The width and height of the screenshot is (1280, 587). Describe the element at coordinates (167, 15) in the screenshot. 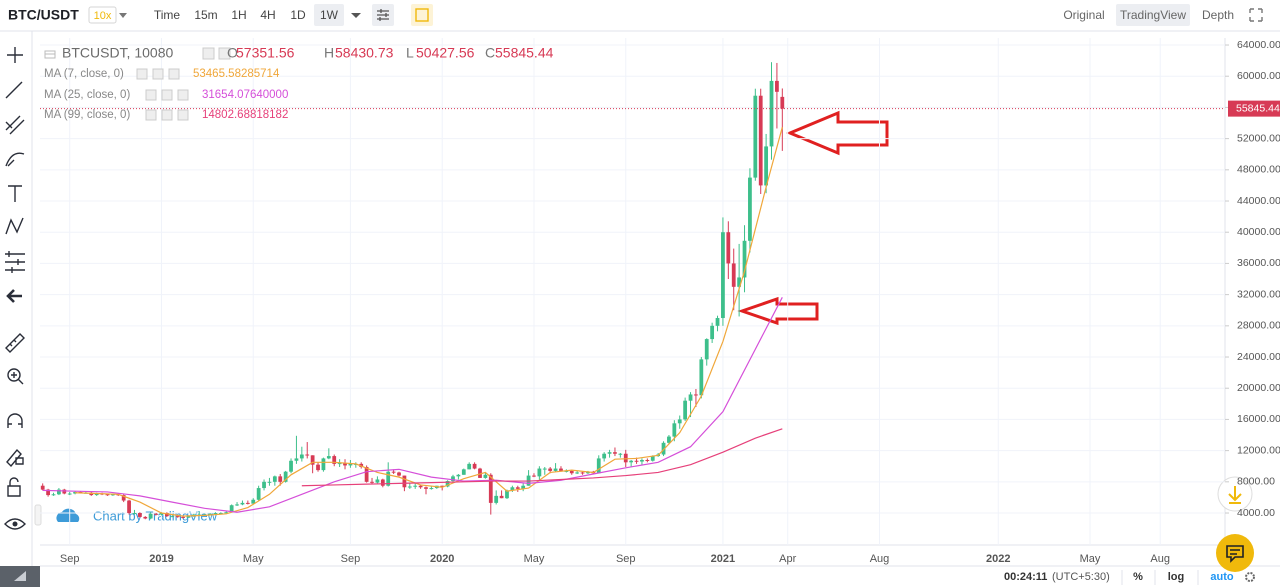

I see `interval-option: Time` at that location.